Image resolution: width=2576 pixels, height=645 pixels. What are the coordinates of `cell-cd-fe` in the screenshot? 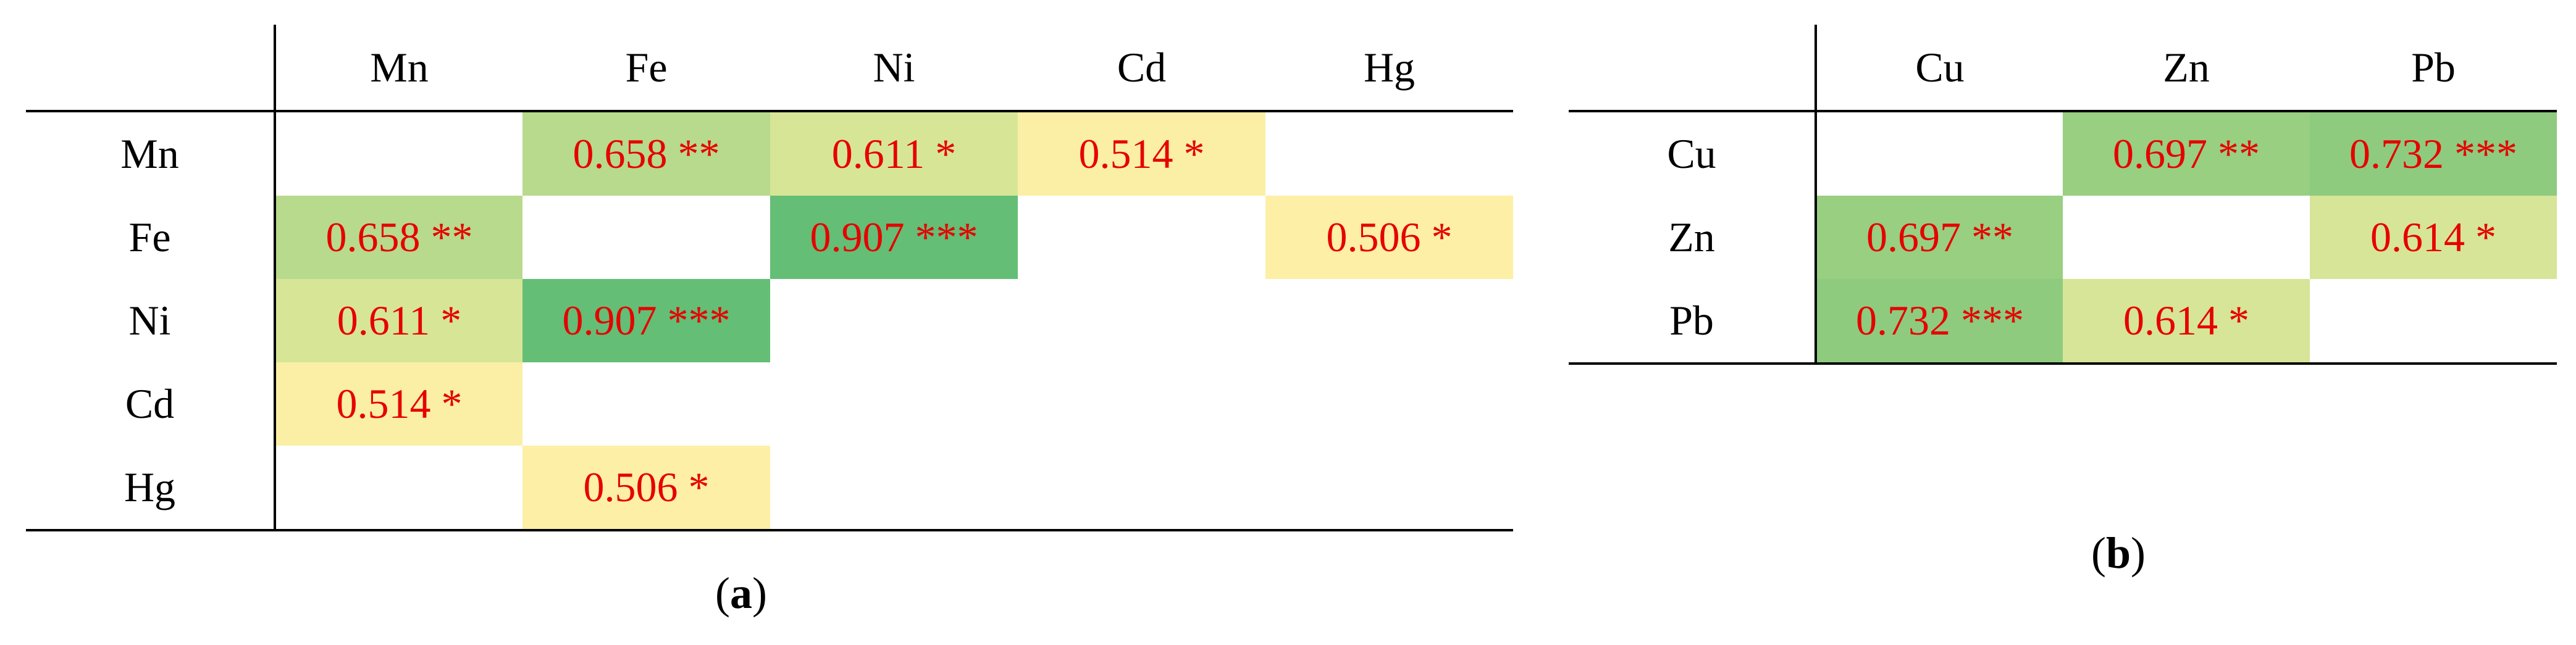 It's located at (646, 404).